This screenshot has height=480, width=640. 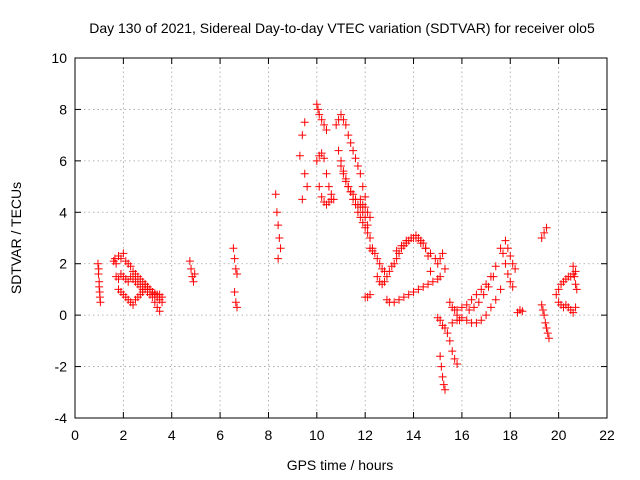 What do you see at coordinates (61, 418) in the screenshot?
I see `y-tick-label: -4` at bounding box center [61, 418].